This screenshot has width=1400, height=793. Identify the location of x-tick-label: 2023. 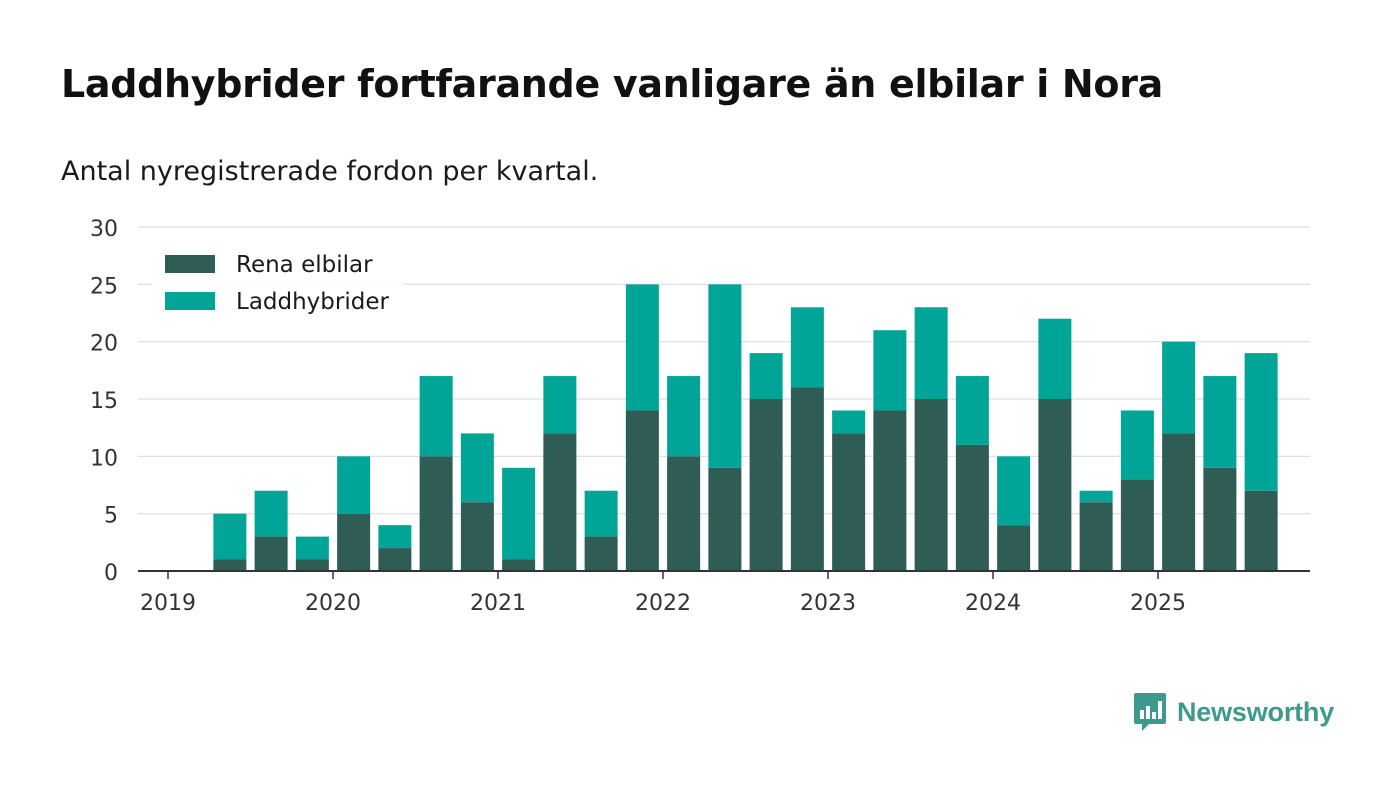
(828, 603).